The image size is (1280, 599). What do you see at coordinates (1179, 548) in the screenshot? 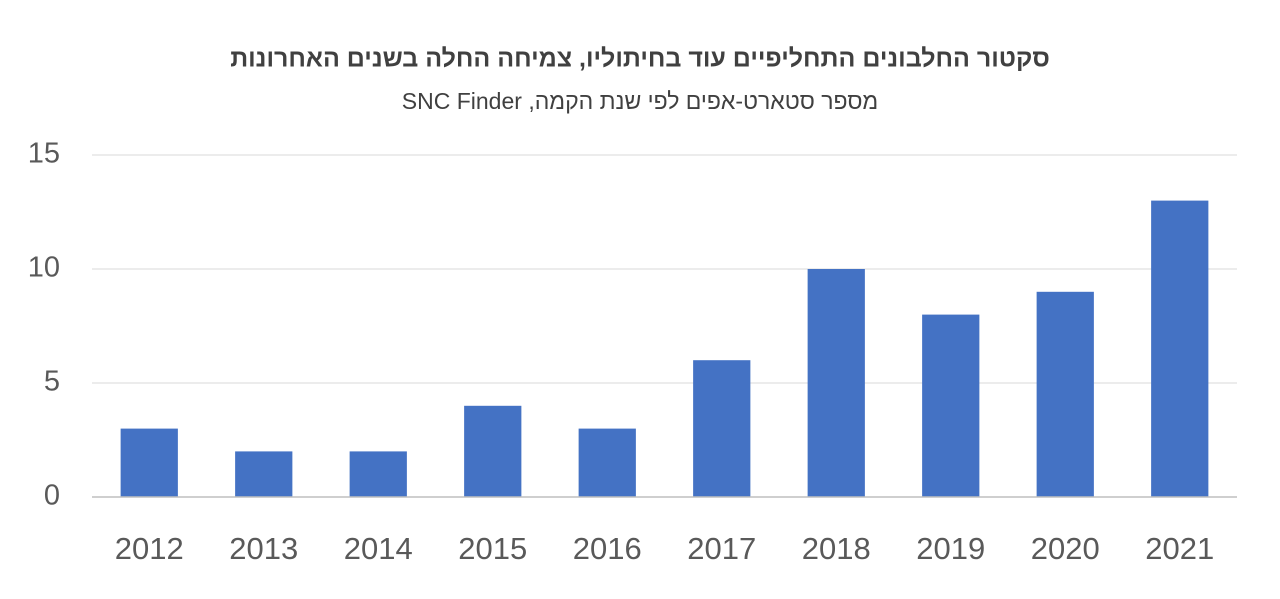
I see `x-tick-label: 2021` at bounding box center [1179, 548].